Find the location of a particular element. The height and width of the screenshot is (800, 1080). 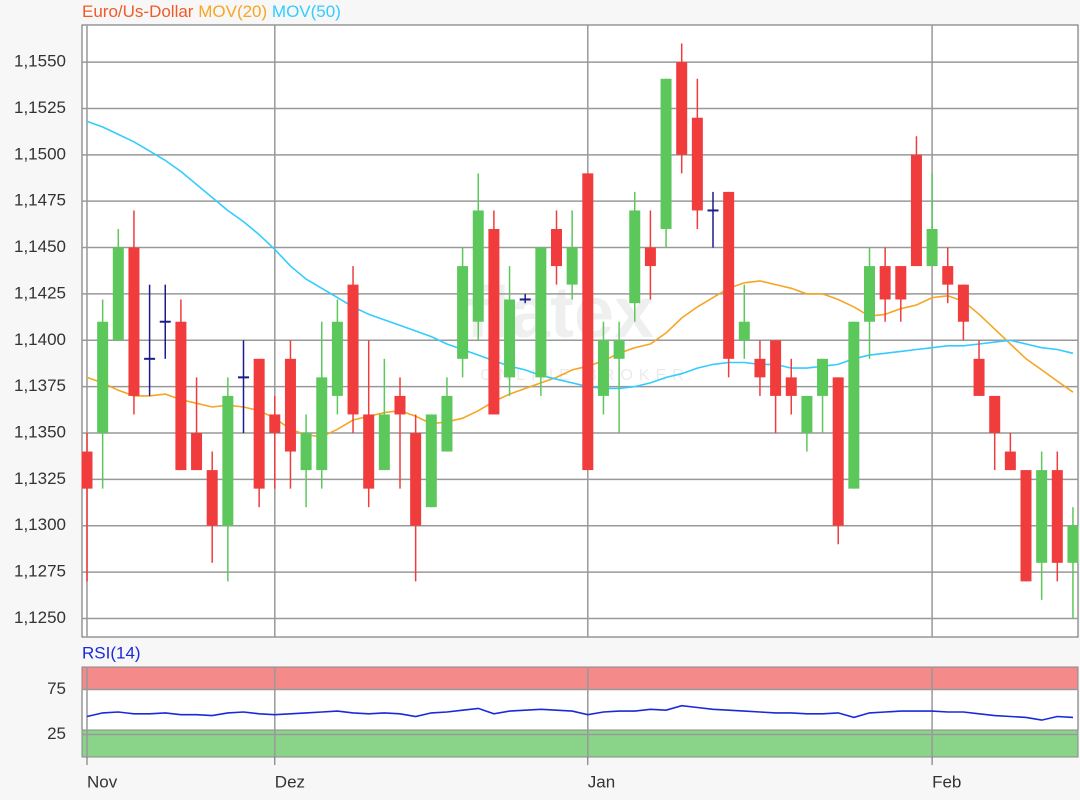

y-tick-label: 1,1525 is located at coordinates (40, 107).